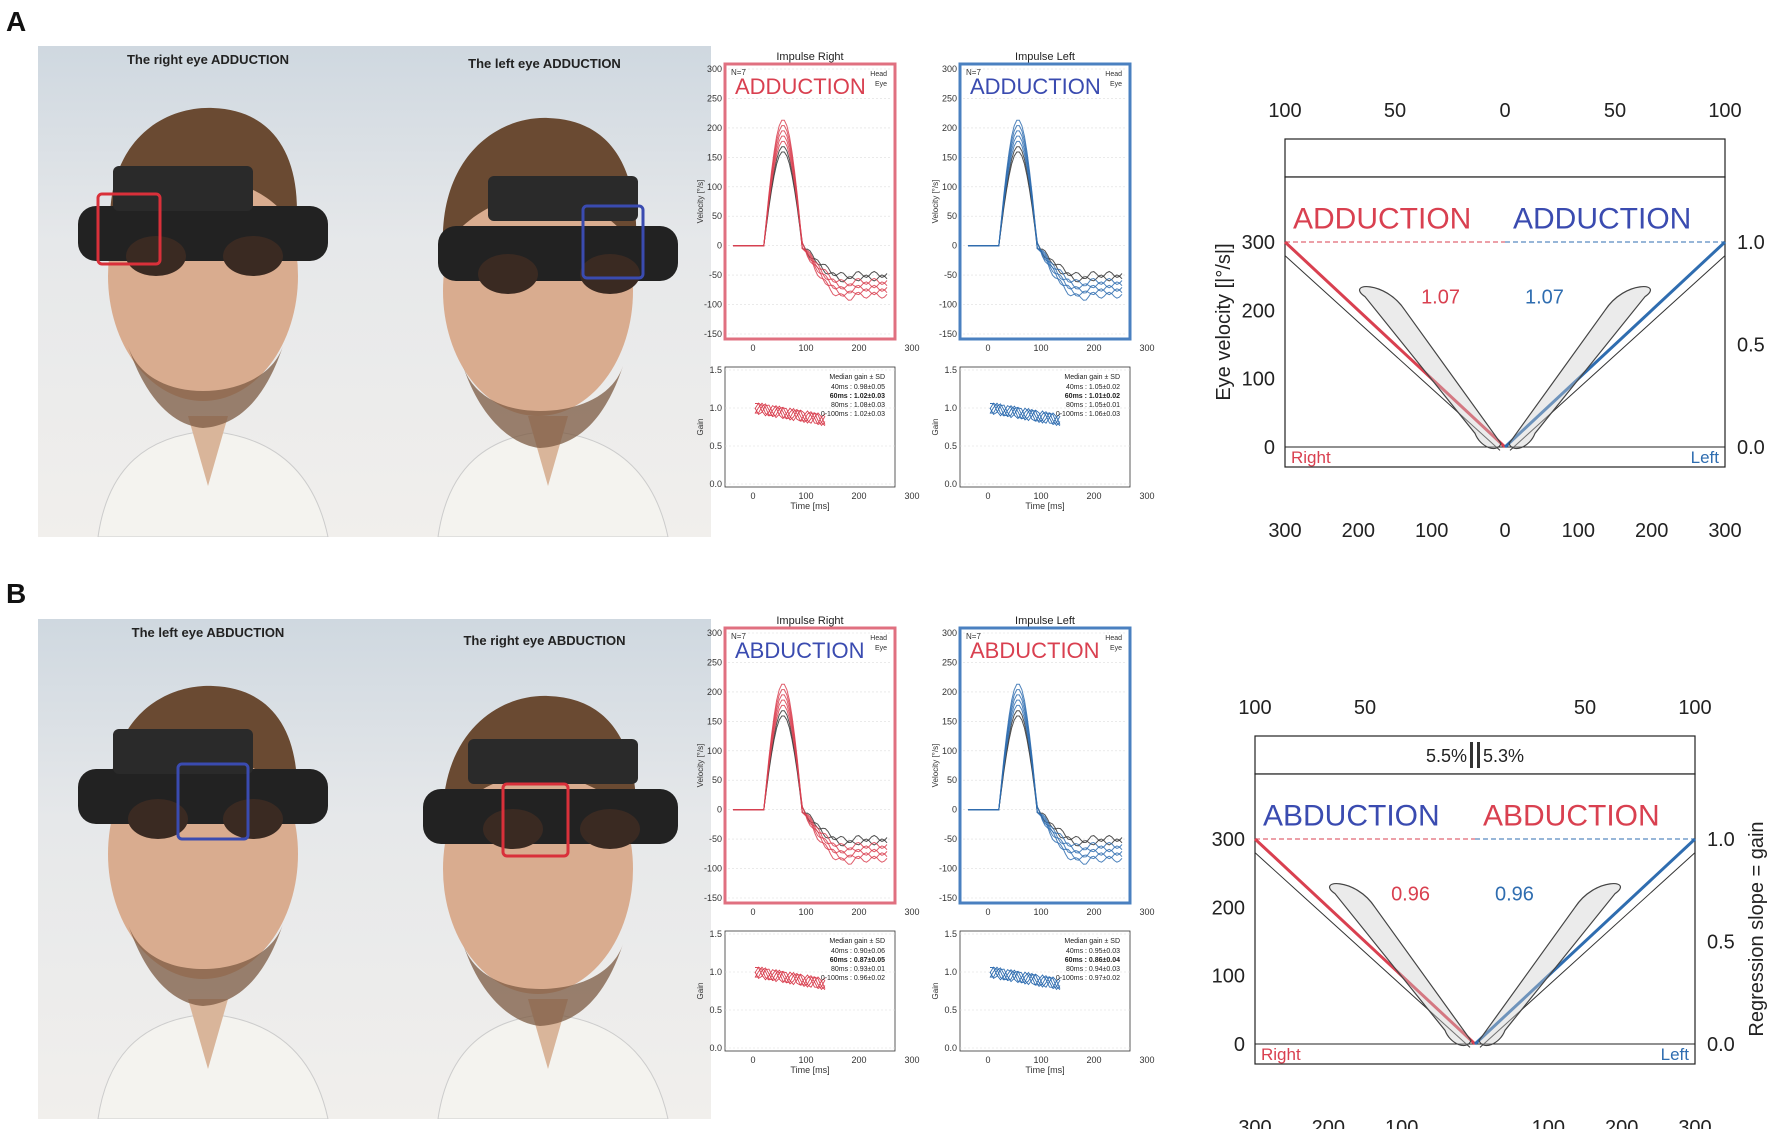  Describe the element at coordinates (1503, 756) in the screenshot. I see `percent-right: 5.3%` at that location.